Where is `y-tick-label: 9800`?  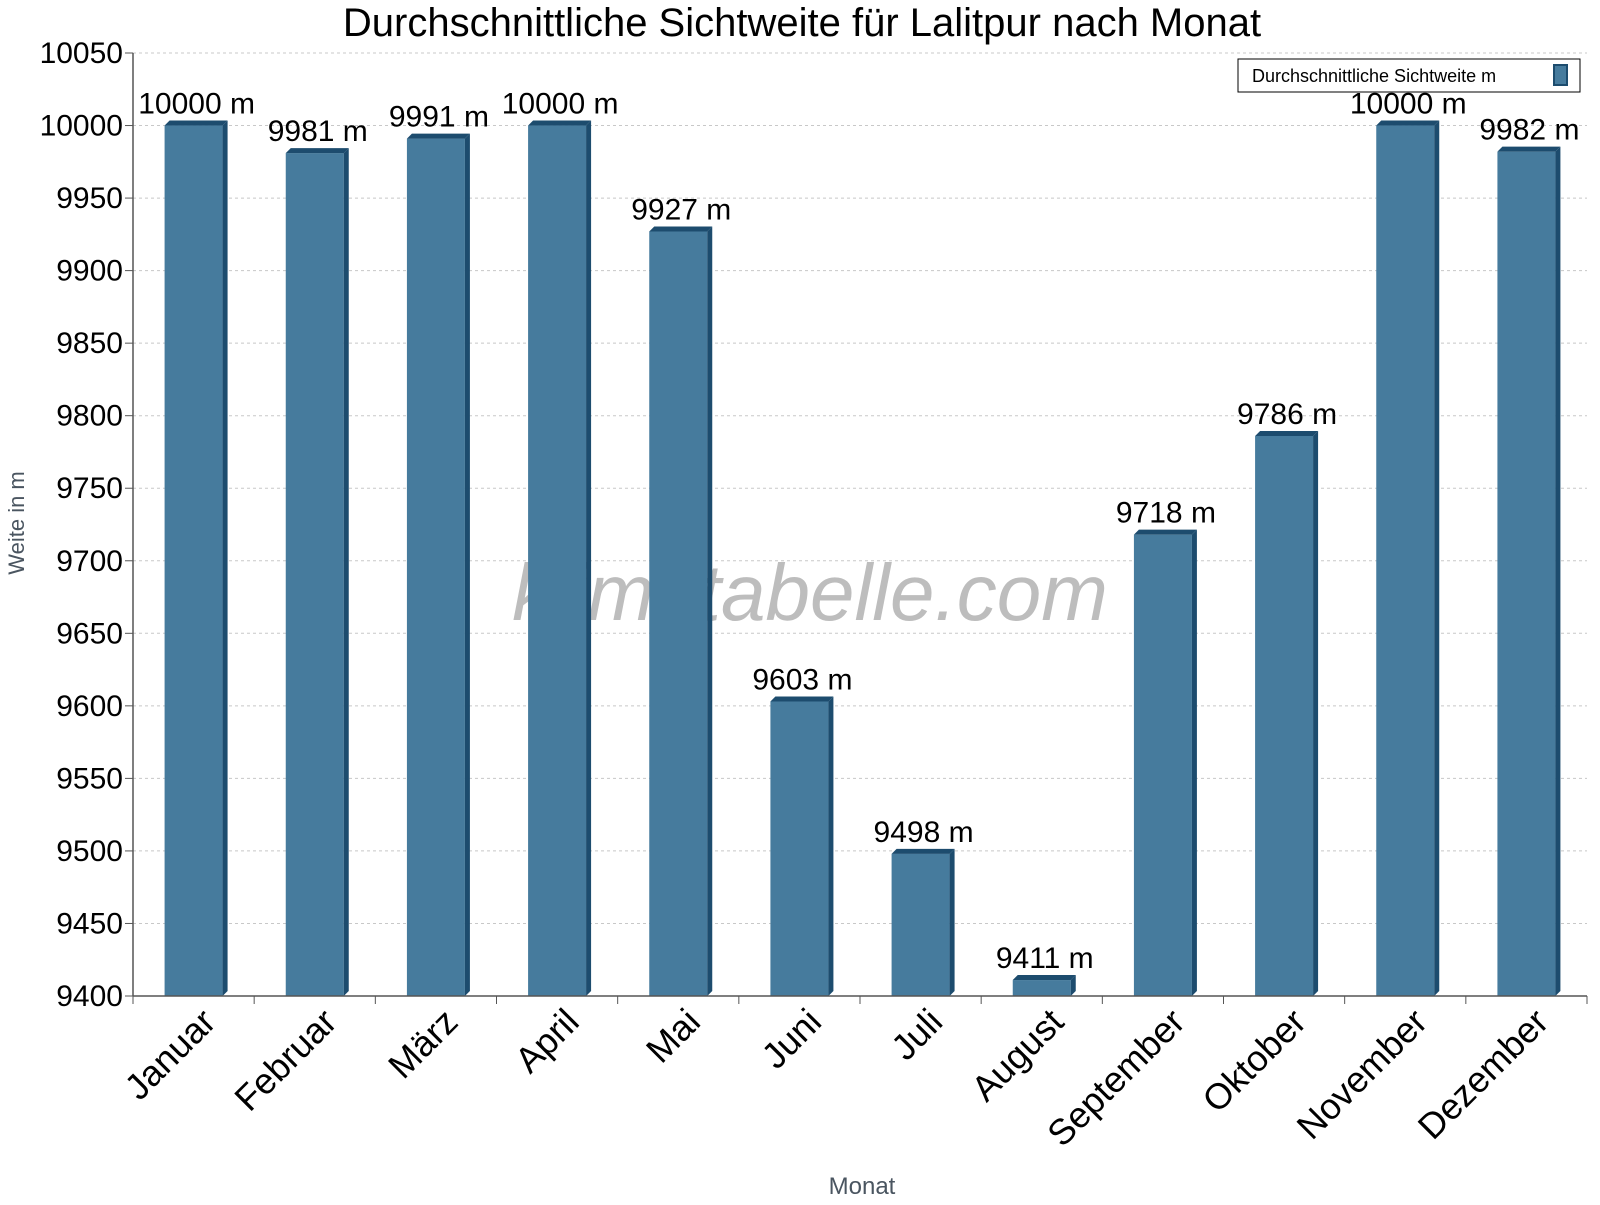
y-tick-label: 9800 is located at coordinates (89, 416).